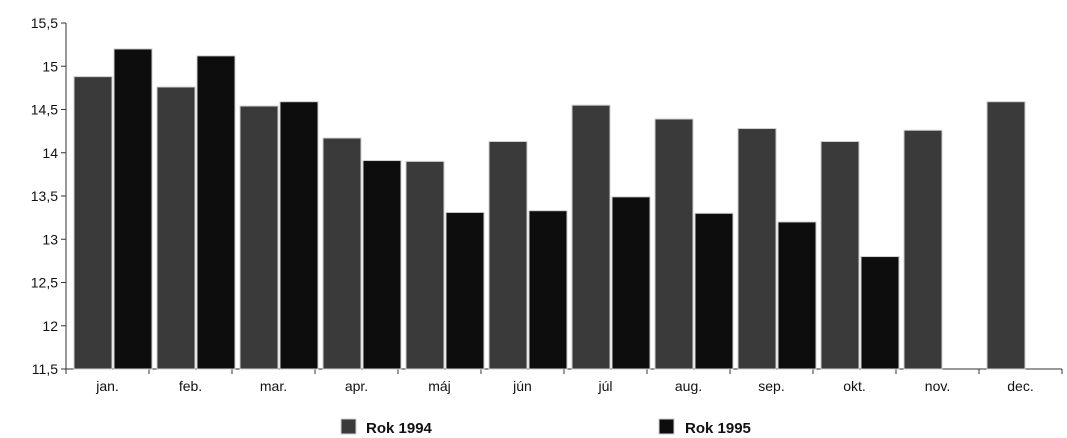  What do you see at coordinates (714, 291) in the screenshot?
I see `bar-rok-1995-aug` at bounding box center [714, 291].